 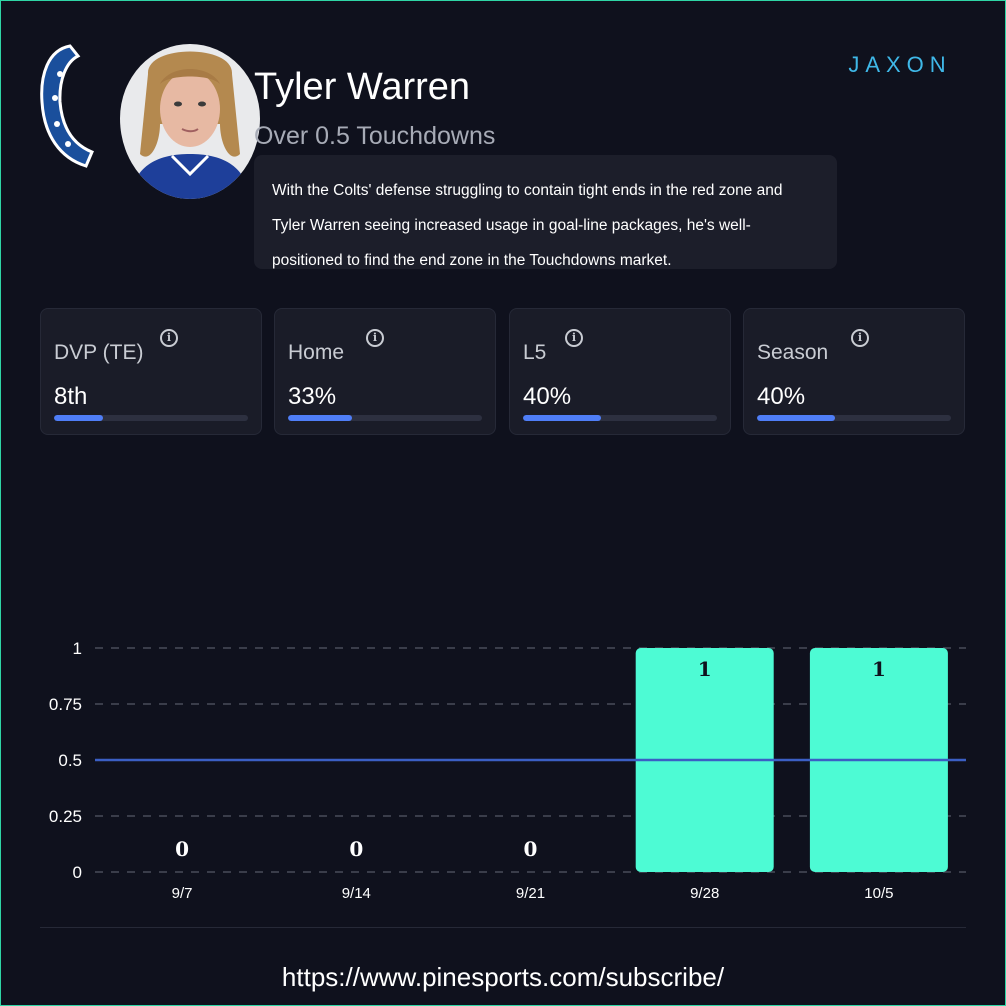 I want to click on x-tick-label: 9/21, so click(x=530, y=893).